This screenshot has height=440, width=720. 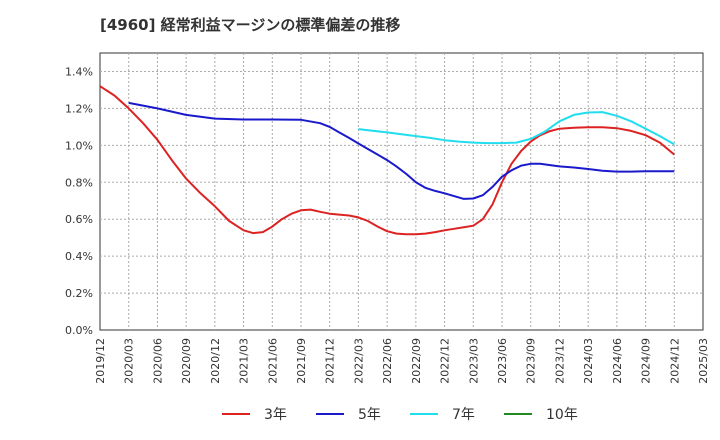 What do you see at coordinates (387, 361) in the screenshot?
I see `x-tick-label: 2022/06` at bounding box center [387, 361].